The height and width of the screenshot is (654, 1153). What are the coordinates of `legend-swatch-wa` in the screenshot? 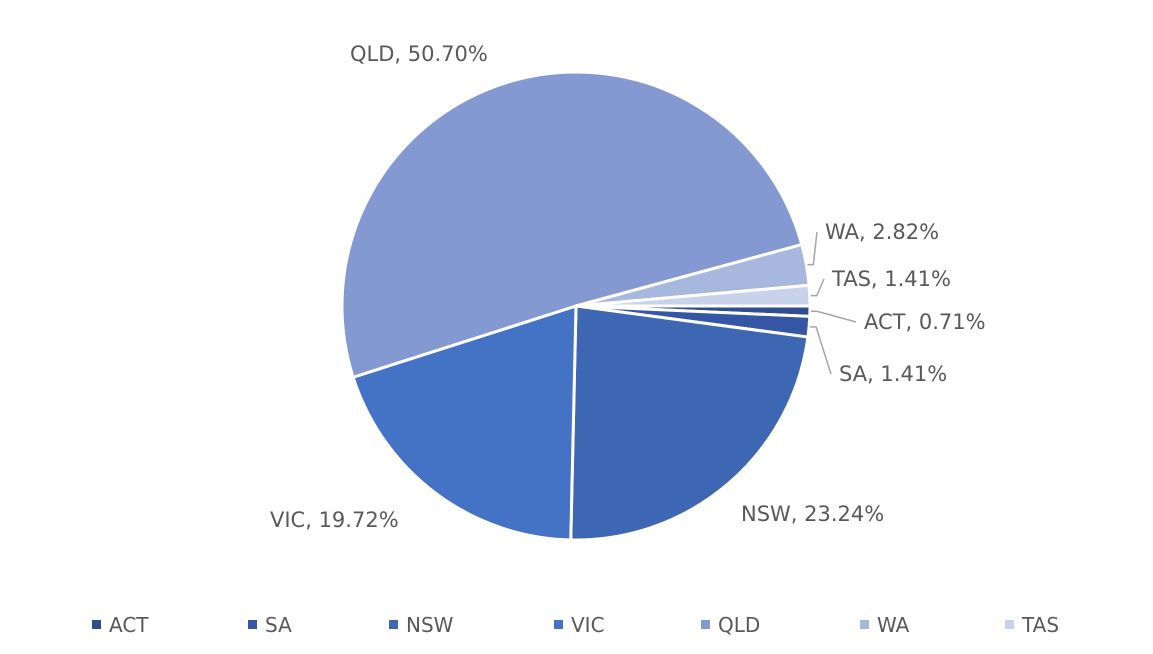 It's located at (864, 624).